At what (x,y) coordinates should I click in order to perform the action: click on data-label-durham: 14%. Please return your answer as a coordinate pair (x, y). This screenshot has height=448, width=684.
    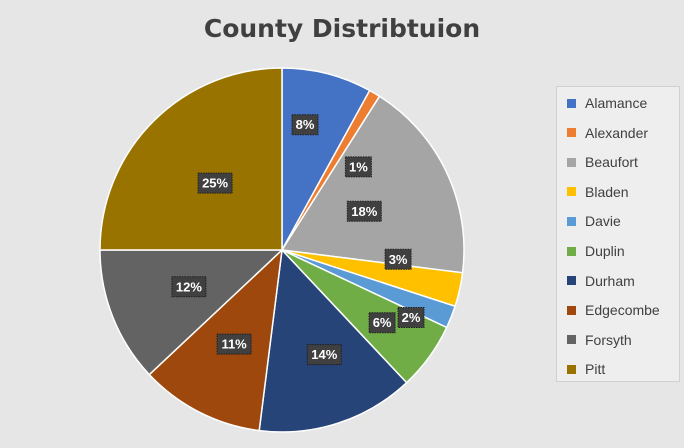
    Looking at the image, I should click on (324, 355).